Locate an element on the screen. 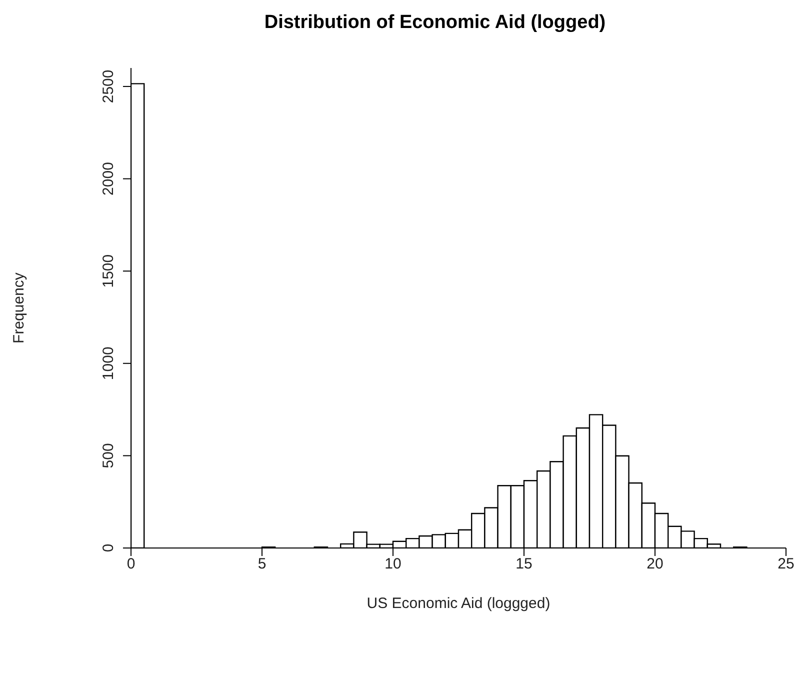 This screenshot has width=810, height=693. x-tick-label: 15 is located at coordinates (524, 564).